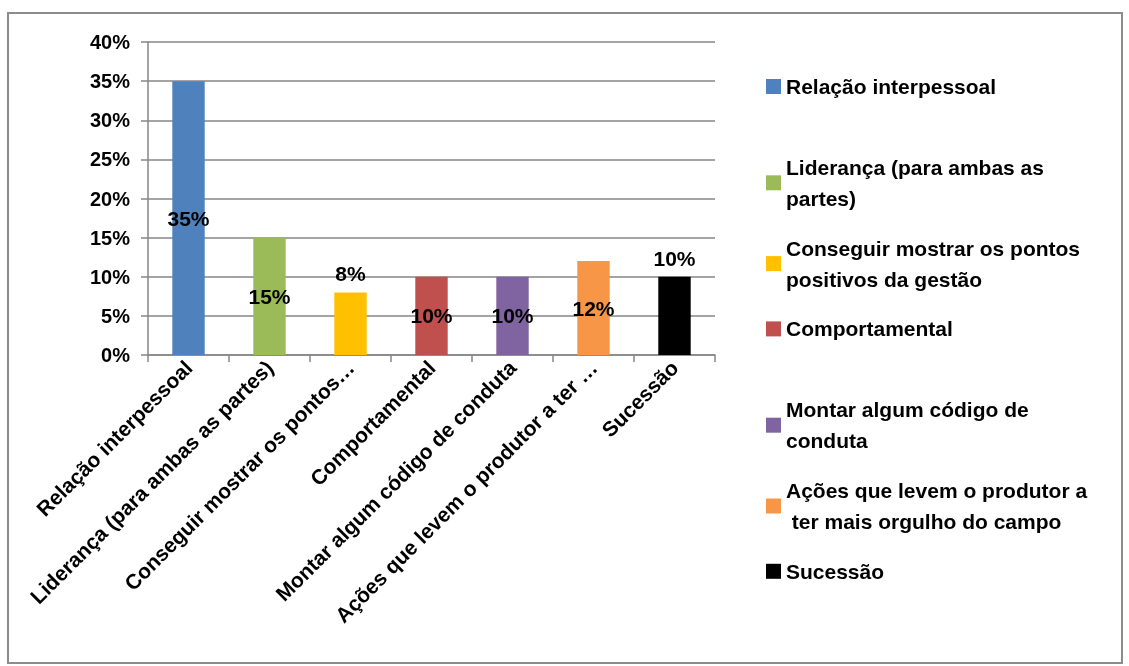 This screenshot has width=1129, height=666. I want to click on legend-label: Relação interpessoal, so click(891, 86).